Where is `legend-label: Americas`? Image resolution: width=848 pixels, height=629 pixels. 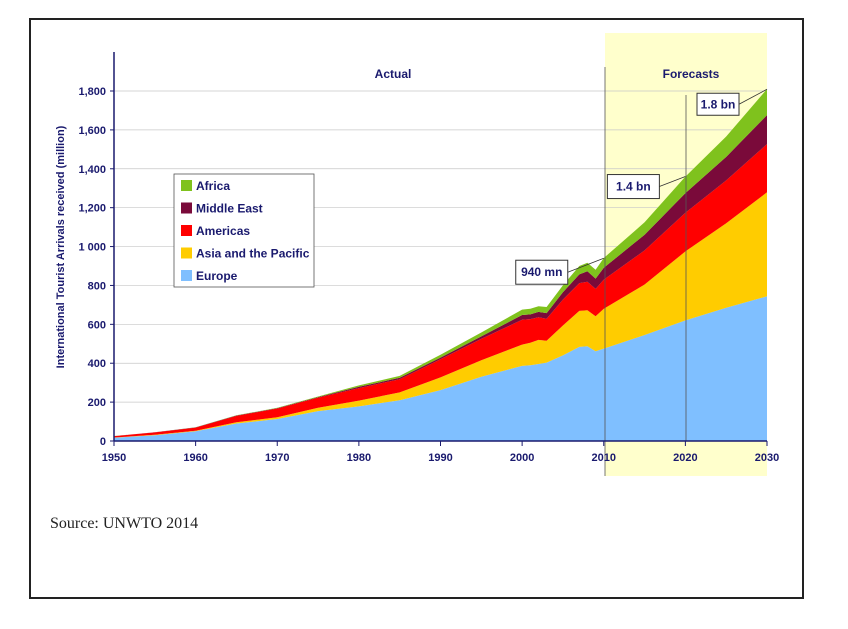 legend-label: Americas is located at coordinates (223, 231).